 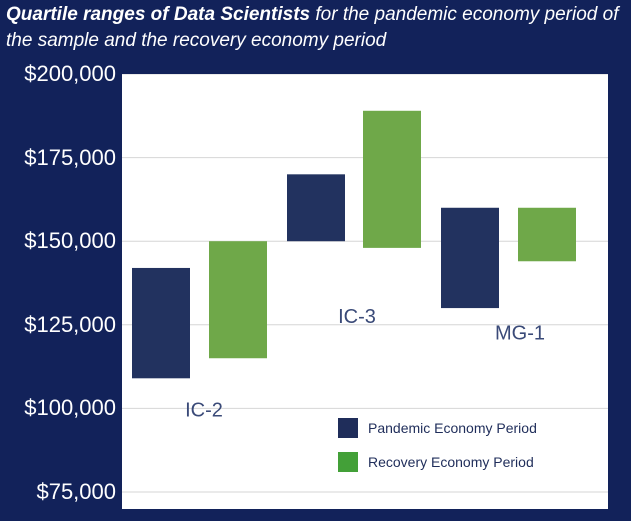 I want to click on legend-item-recovery: Recovery Economy Period, so click(x=436, y=462).